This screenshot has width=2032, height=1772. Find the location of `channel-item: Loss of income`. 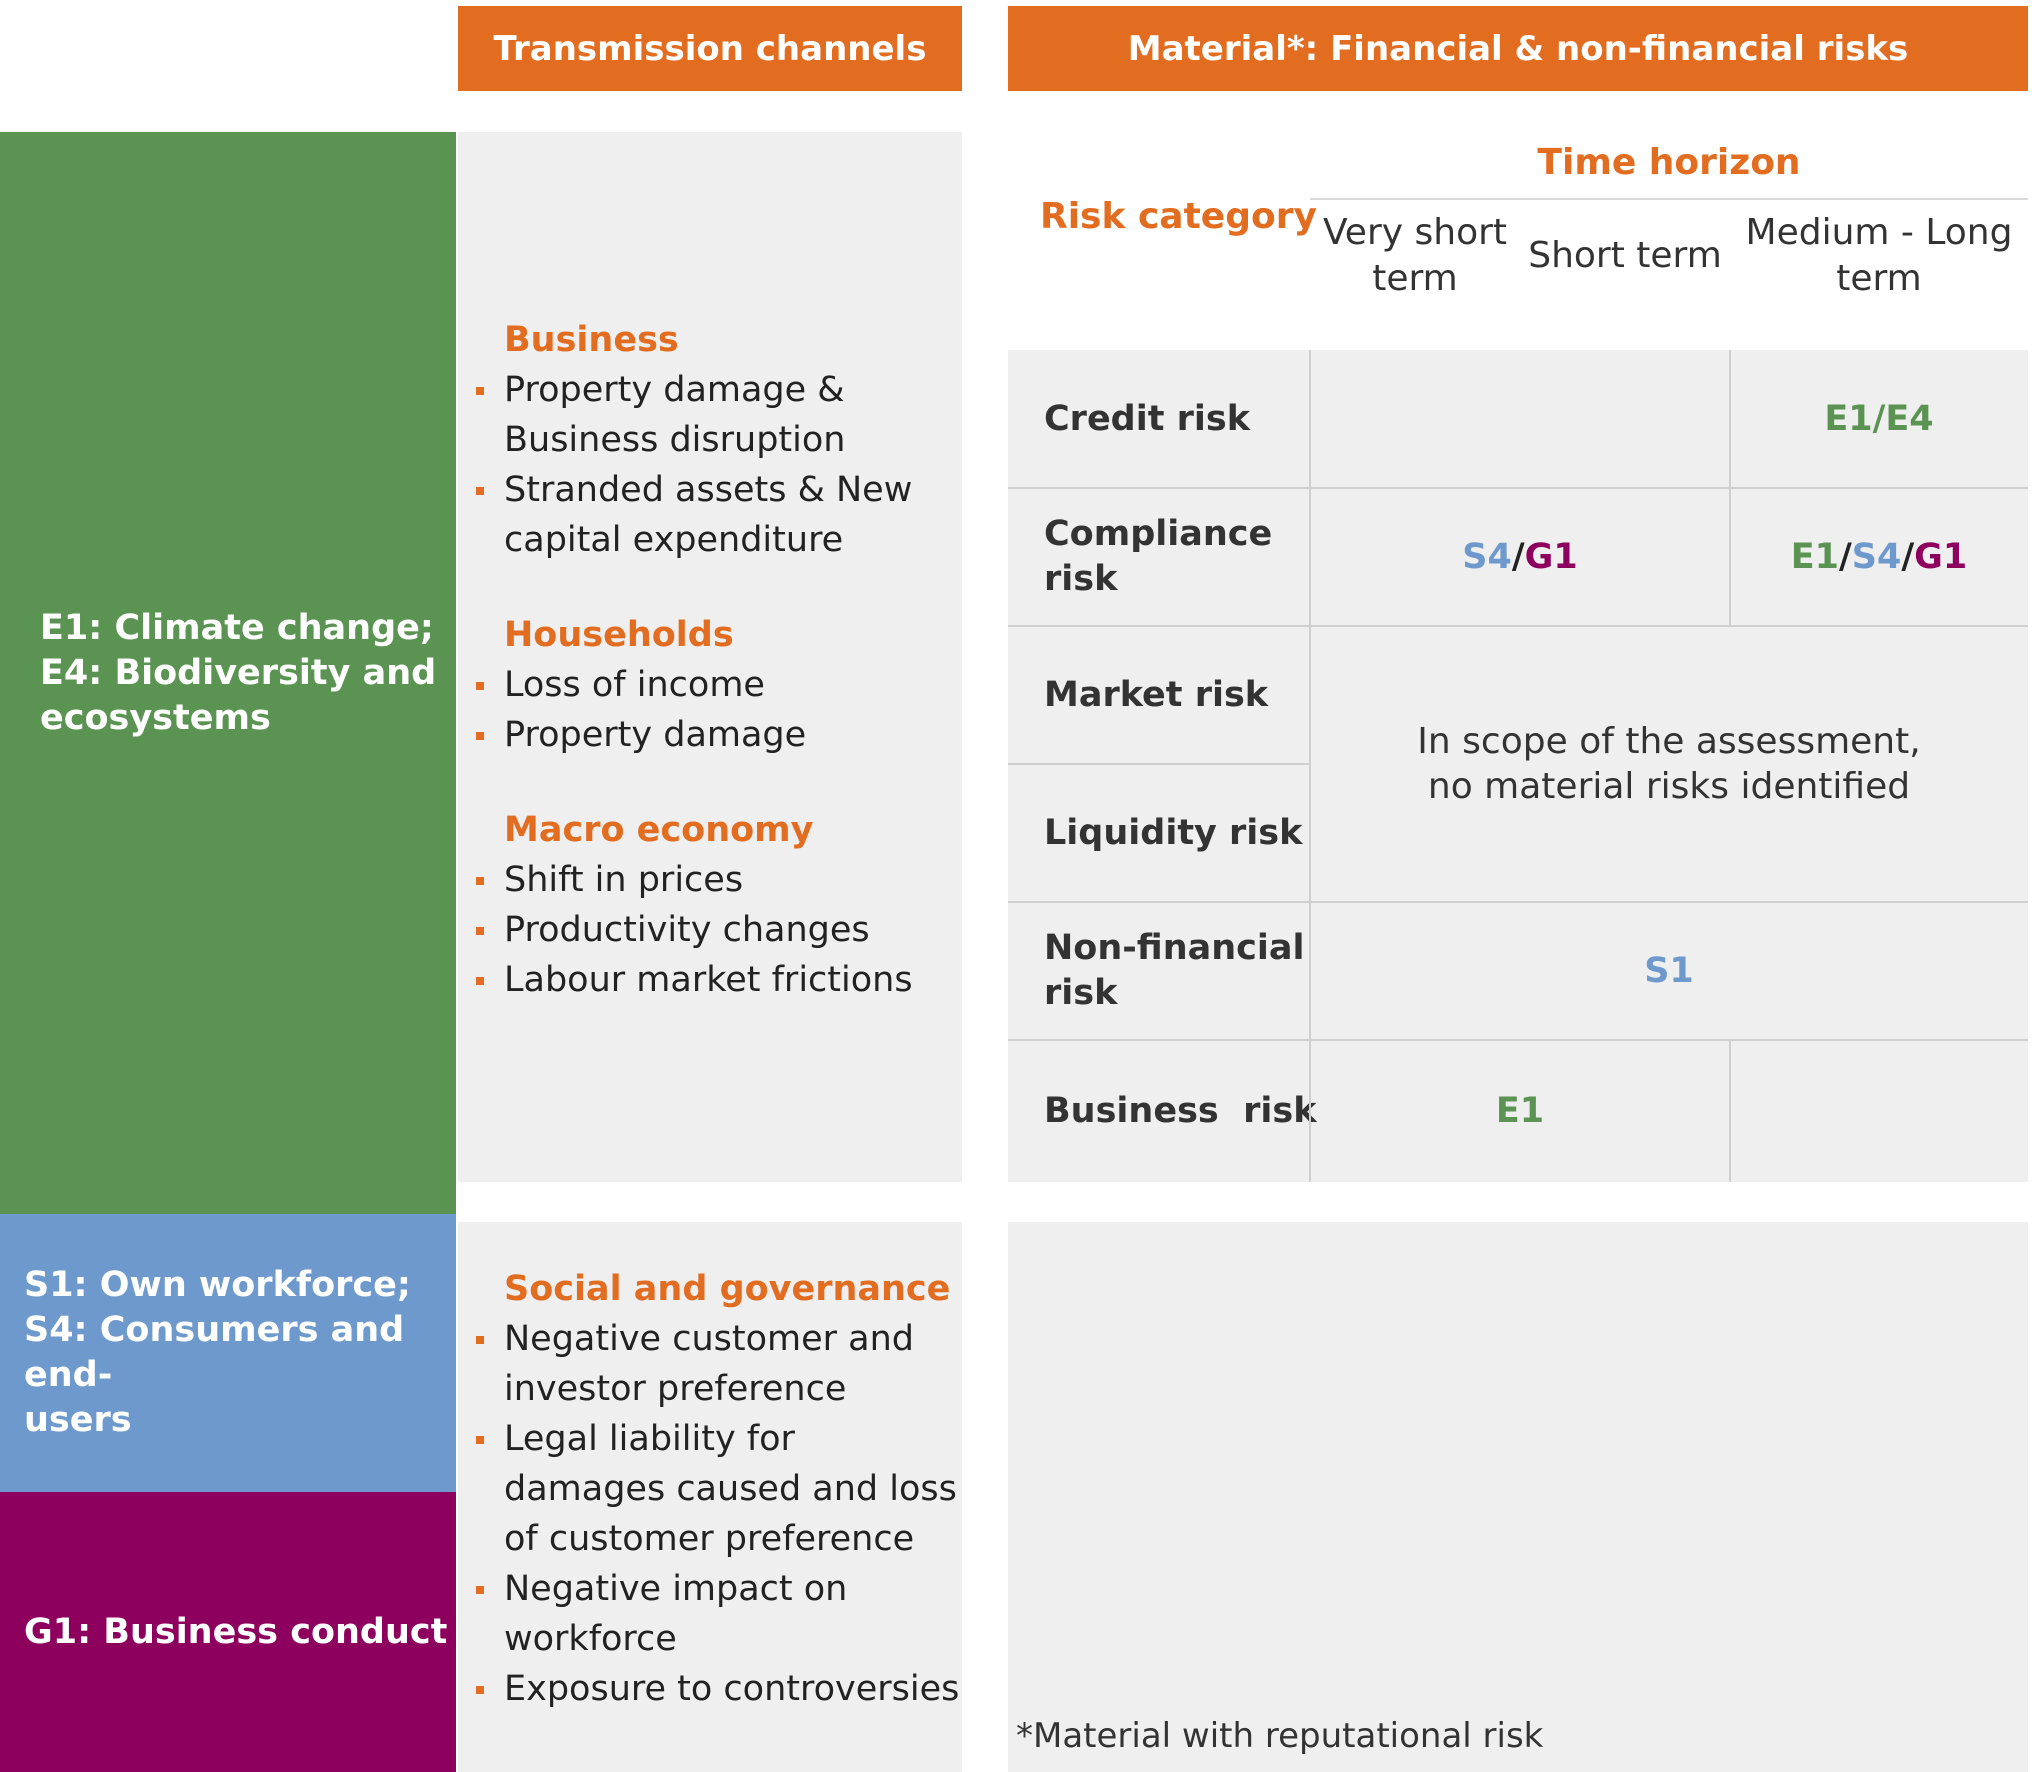

channel-item: Loss of income is located at coordinates (719, 685).